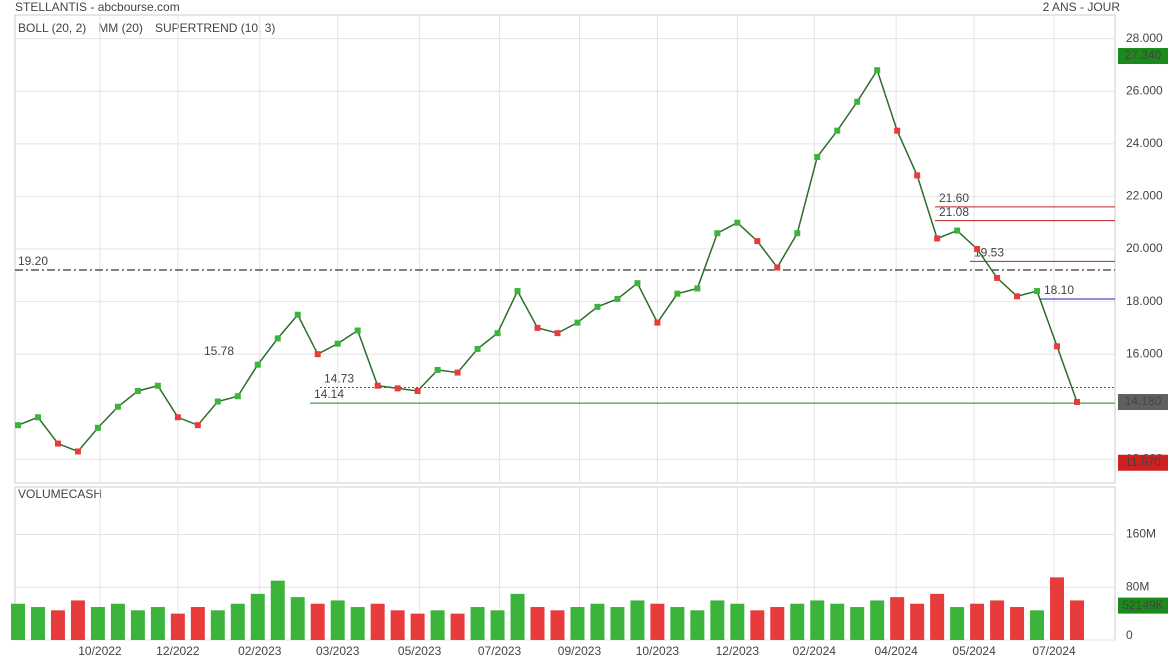 Image resolution: width=1170 pixels, height=662 pixels. I want to click on level-label: 14.73, so click(339, 379).